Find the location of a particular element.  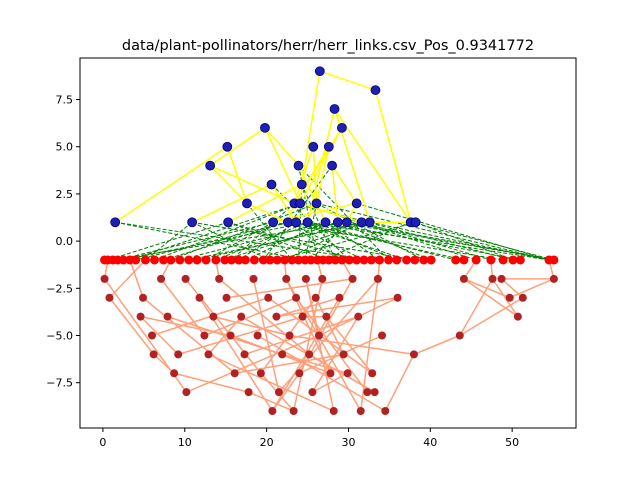

y-tick-label: 0.0 is located at coordinates (65, 241).